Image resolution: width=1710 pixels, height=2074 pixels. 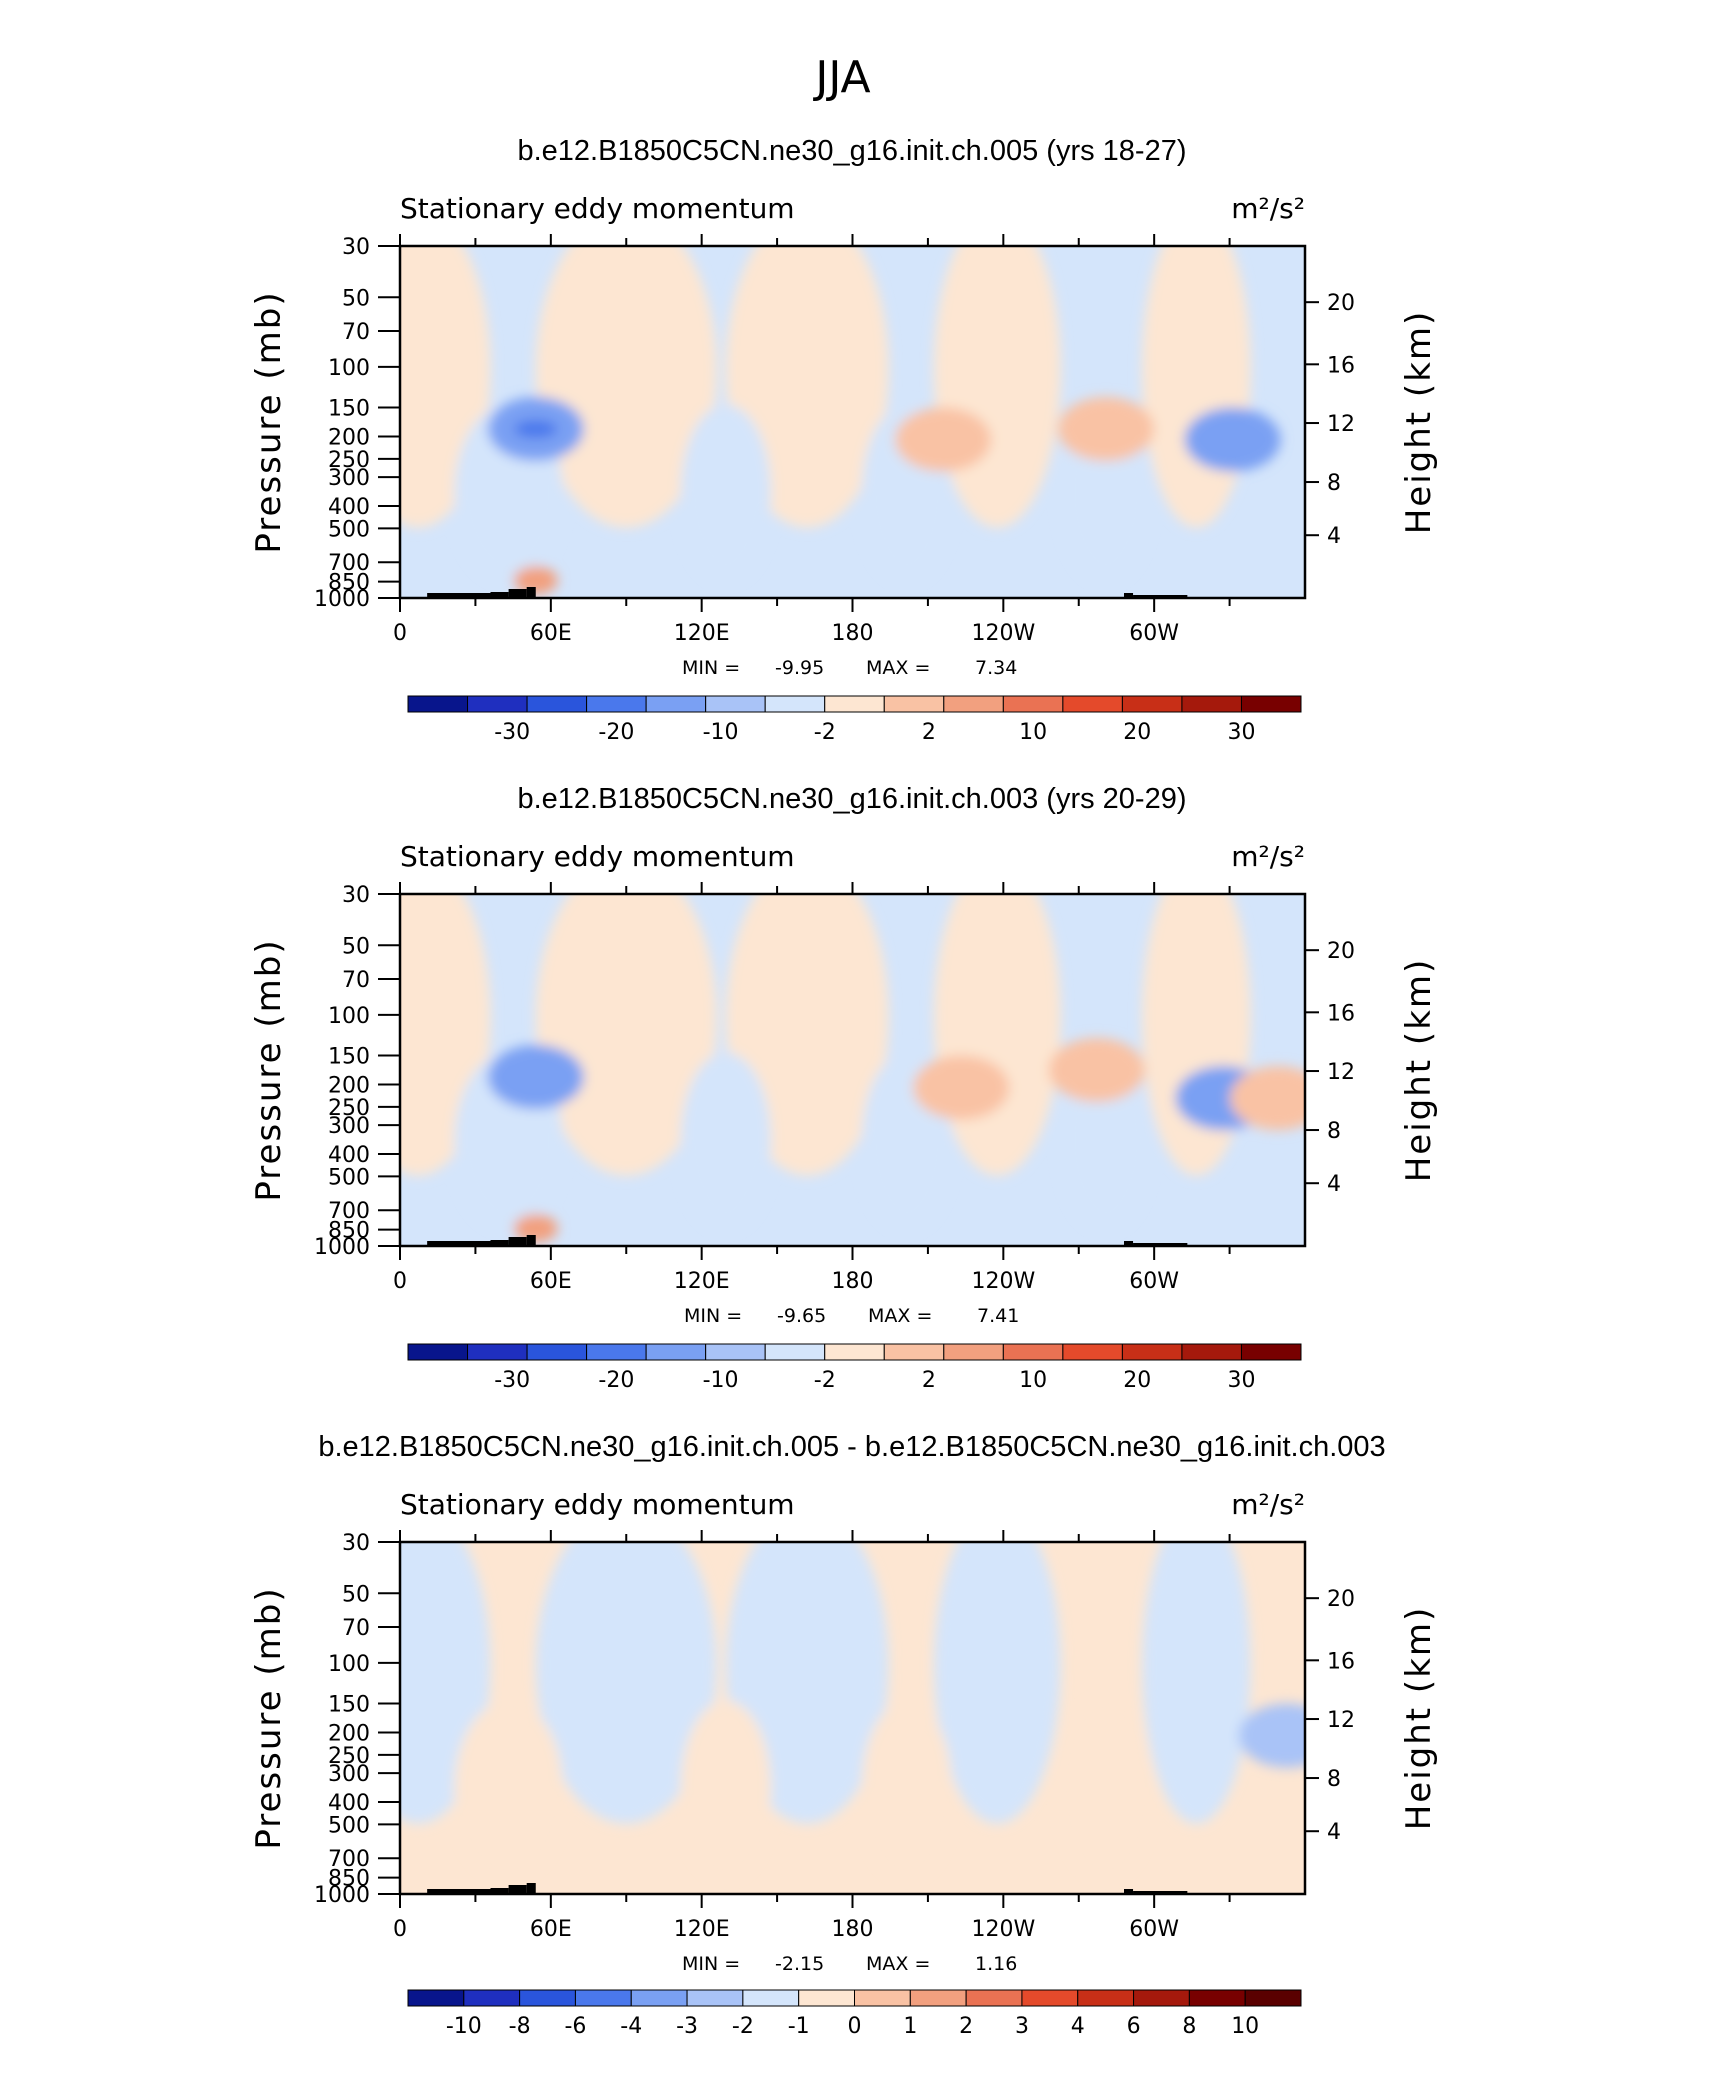 I want to click on page-title: JJA, so click(x=841, y=77).